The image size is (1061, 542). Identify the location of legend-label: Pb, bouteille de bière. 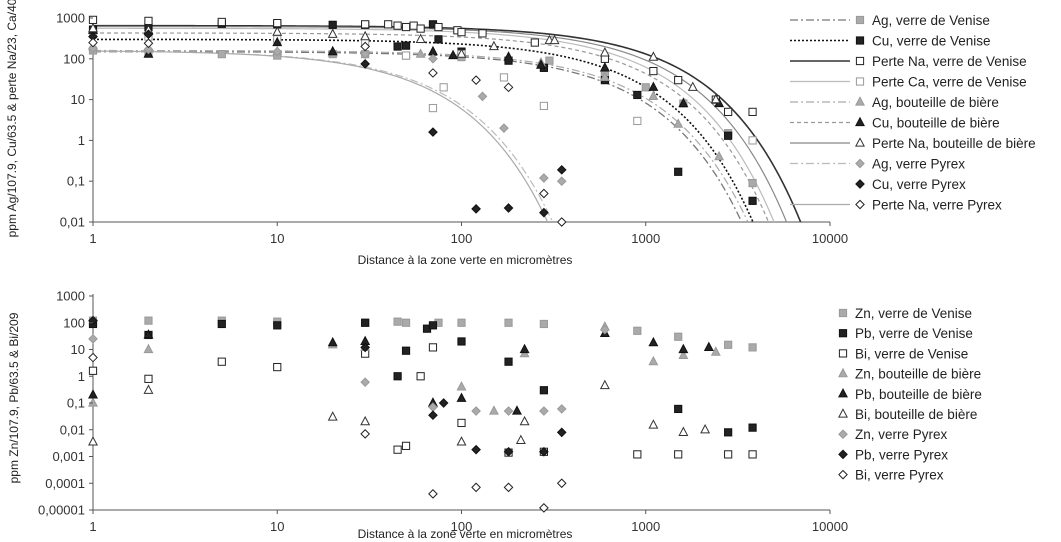
(918, 394).